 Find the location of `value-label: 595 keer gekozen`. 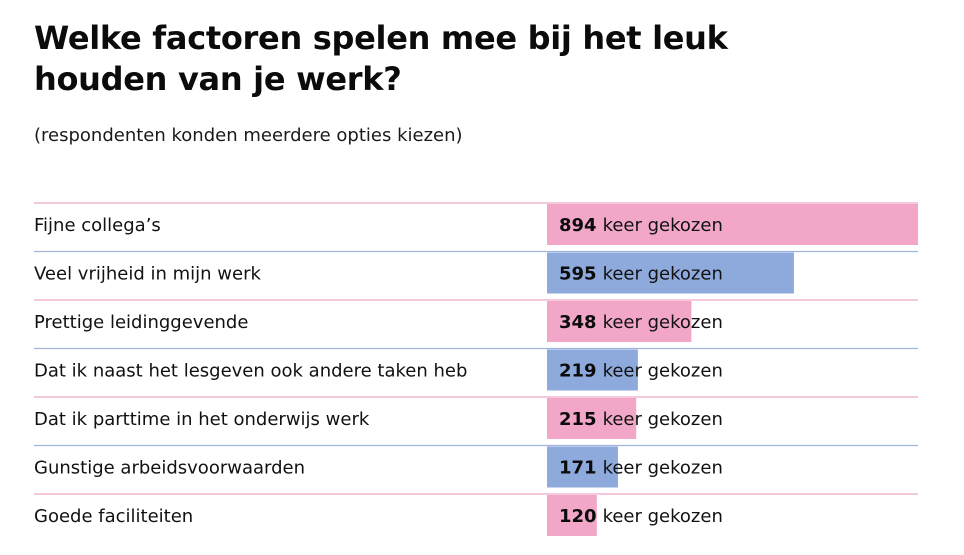

value-label: 595 keer gekozen is located at coordinates (641, 274).